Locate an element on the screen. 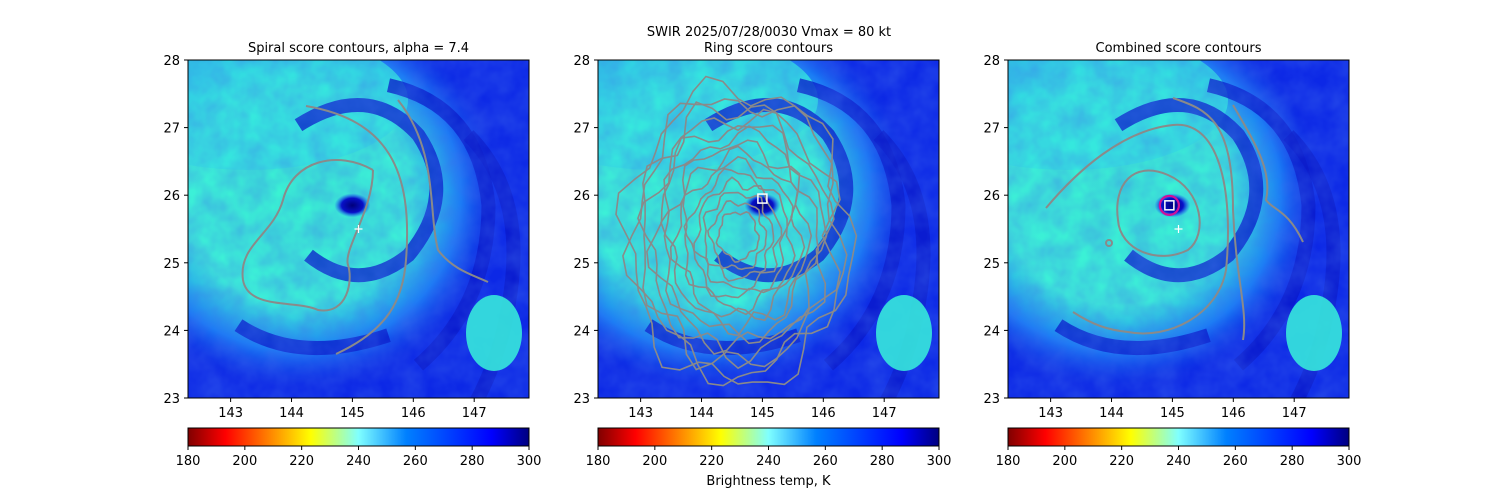 This screenshot has width=1500, height=500. combined-contour-inner is located at coordinates (1158, 213).